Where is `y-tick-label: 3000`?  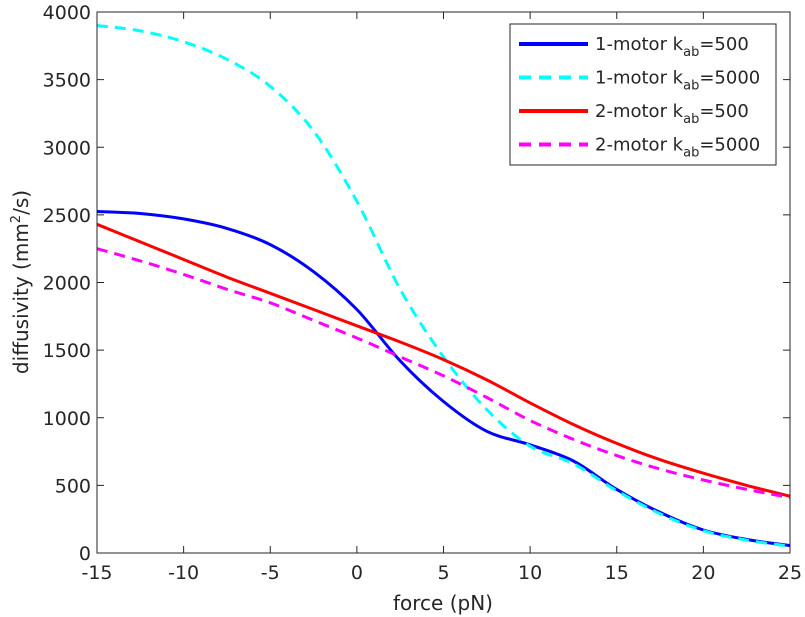
y-tick-label: 3000 is located at coordinates (67, 148).